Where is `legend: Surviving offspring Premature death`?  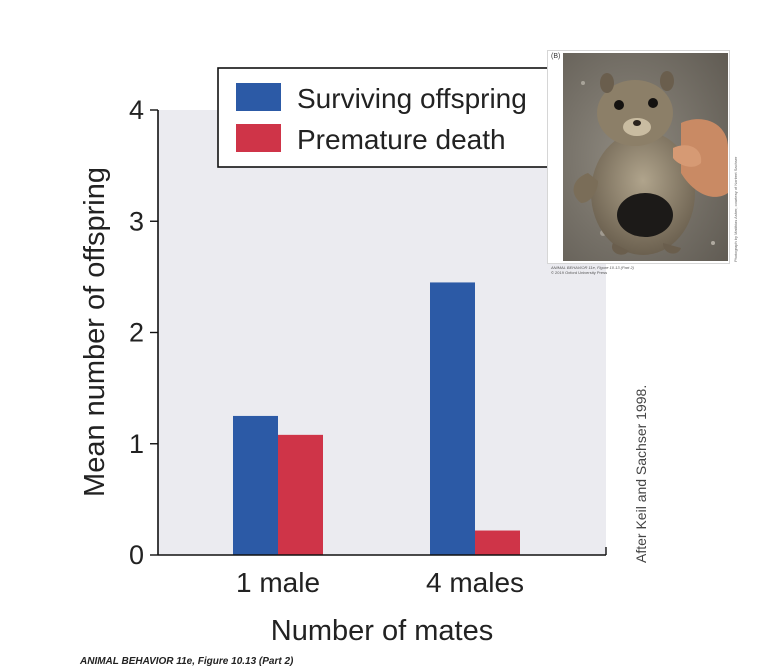 legend: Surviving offspring Premature death is located at coordinates (383, 117).